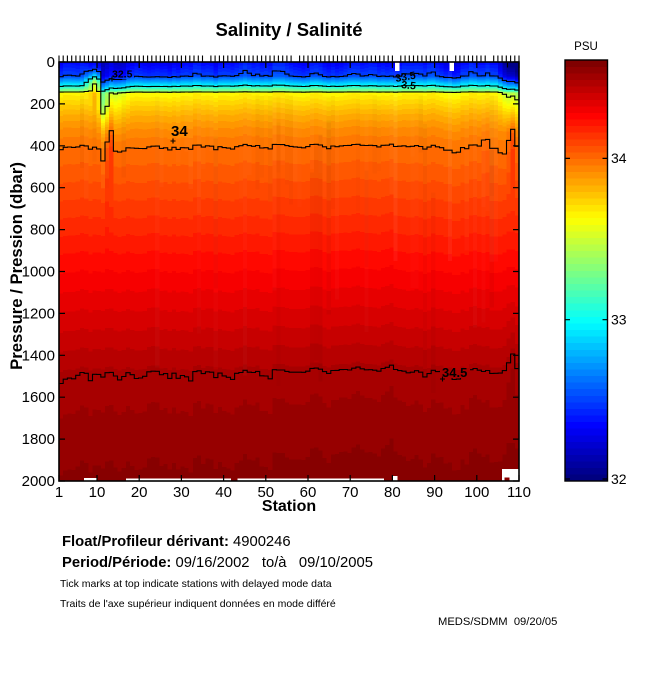 The width and height of the screenshot is (650, 685). Describe the element at coordinates (42, 188) in the screenshot. I see `svg-text: 600` at that location.